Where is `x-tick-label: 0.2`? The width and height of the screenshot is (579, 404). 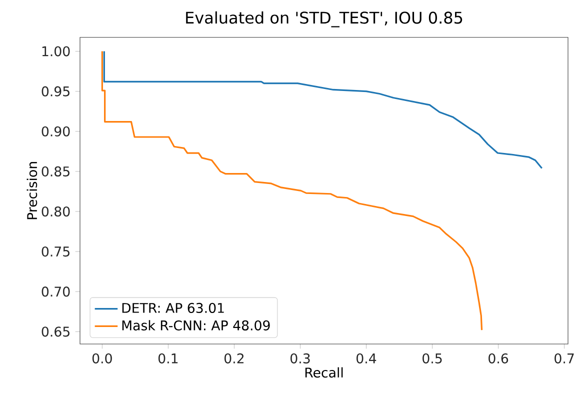 x-tick-label: 0.2 is located at coordinates (234, 358).